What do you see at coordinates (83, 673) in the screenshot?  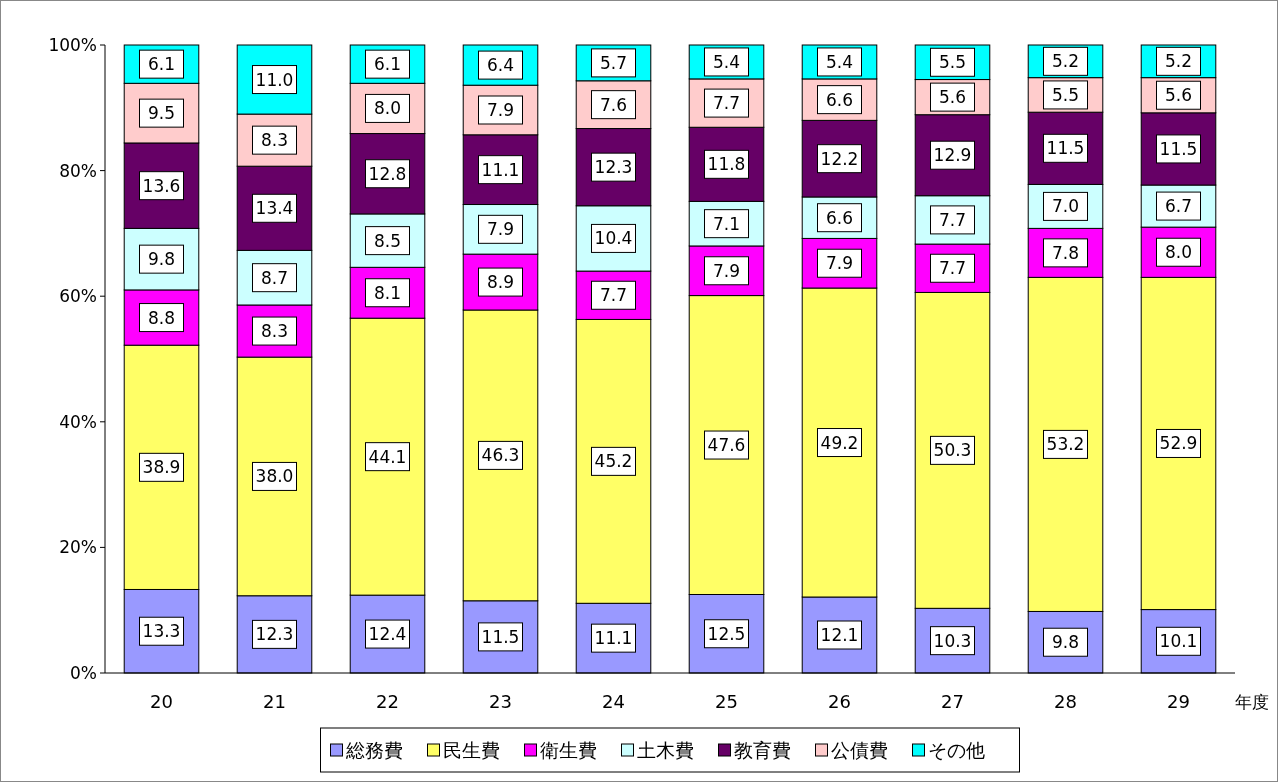 I see `y-tick-label: 0%` at bounding box center [83, 673].